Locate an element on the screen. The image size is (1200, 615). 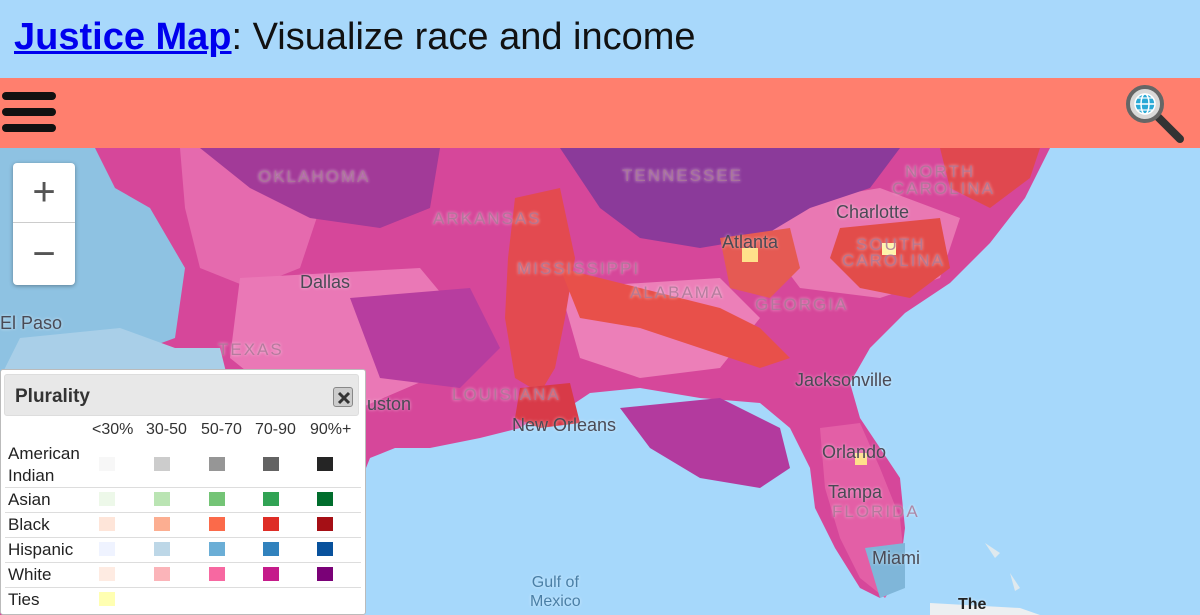
cuba-island is located at coordinates (985, 609).